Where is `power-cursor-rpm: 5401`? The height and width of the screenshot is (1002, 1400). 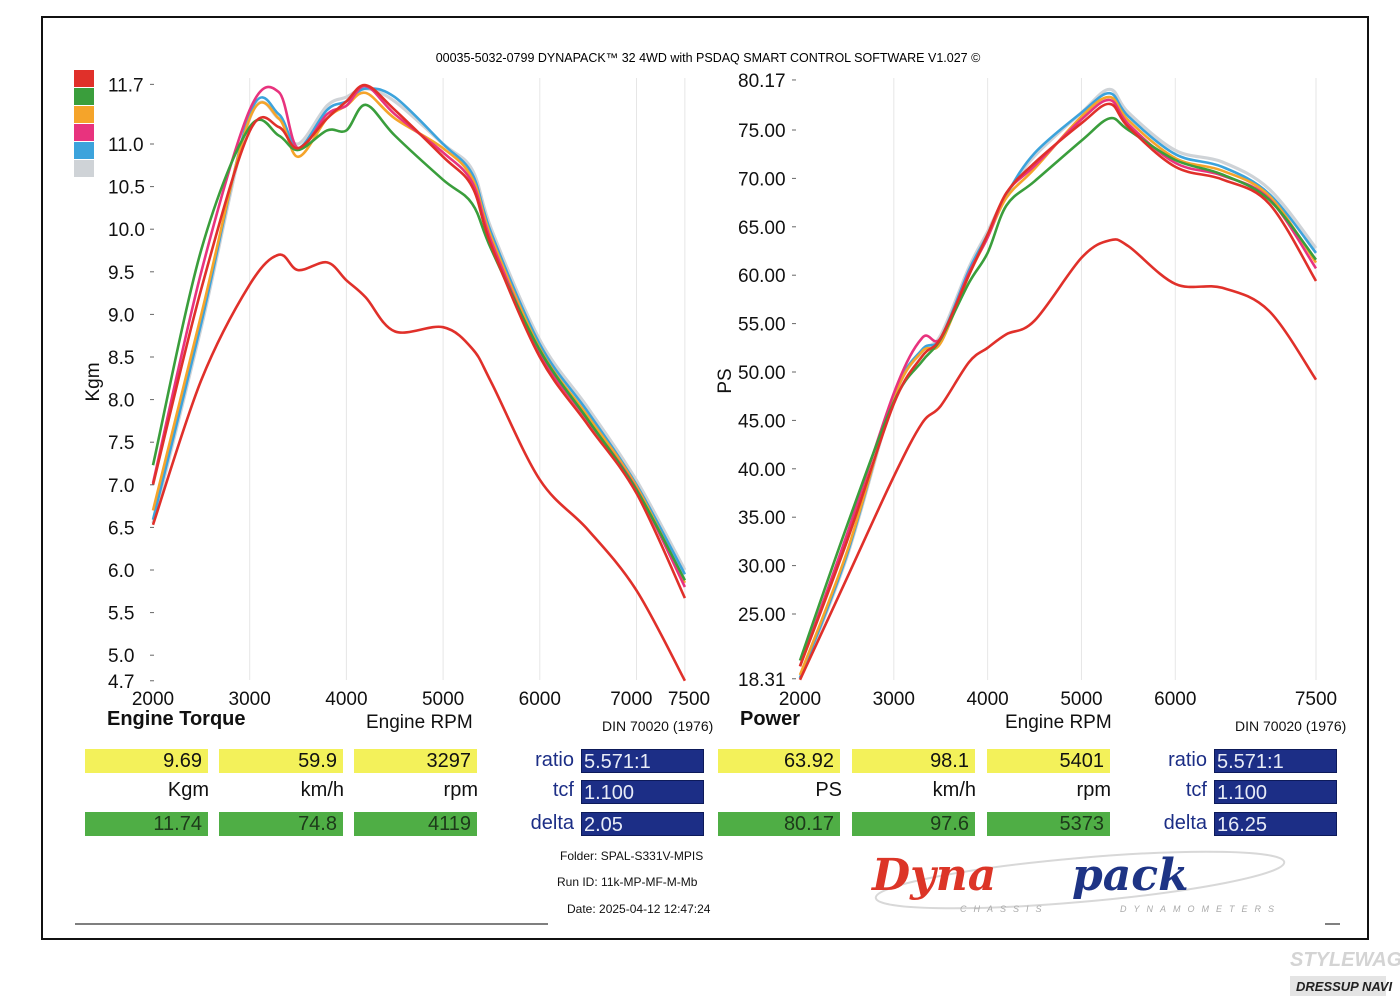
power-cursor-rpm: 5401 is located at coordinates (1048, 761).